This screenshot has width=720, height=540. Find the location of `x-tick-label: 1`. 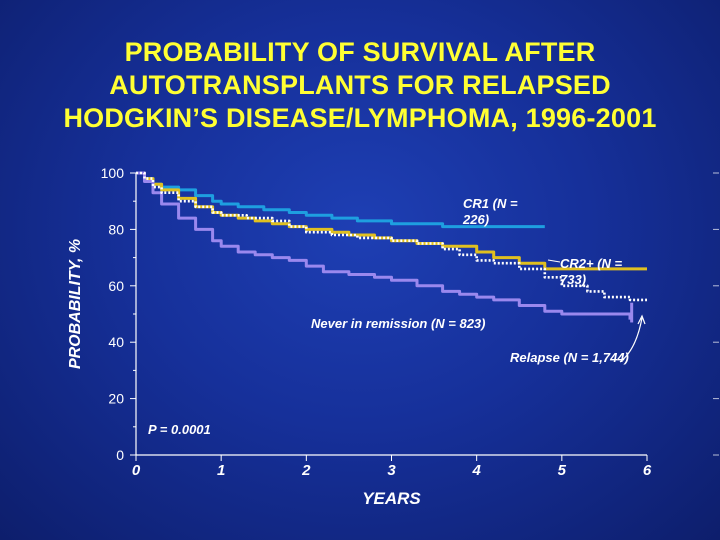

x-tick-label: 1 is located at coordinates (221, 470).